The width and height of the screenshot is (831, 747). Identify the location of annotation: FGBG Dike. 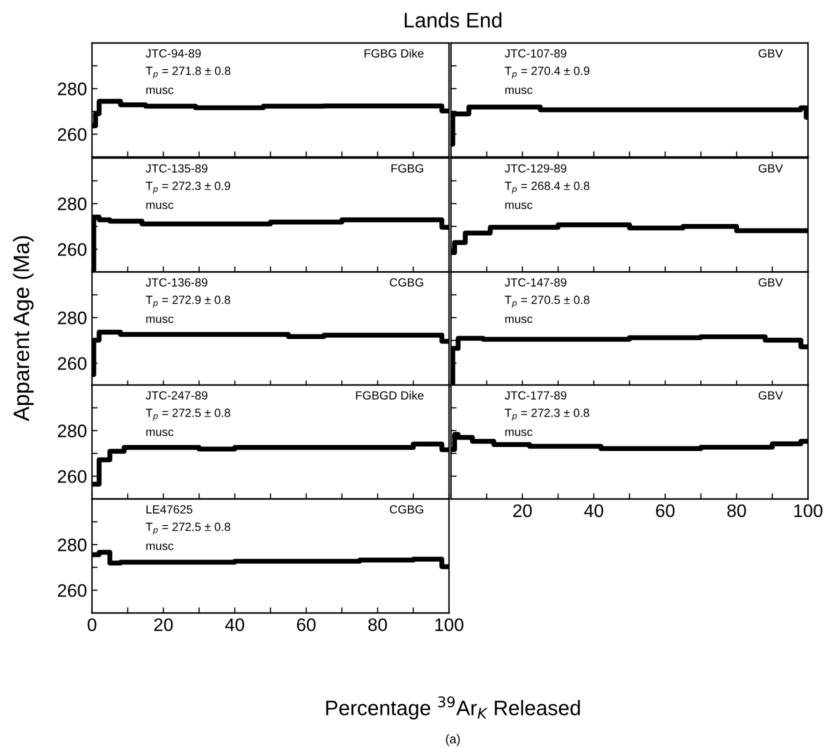
(394, 53).